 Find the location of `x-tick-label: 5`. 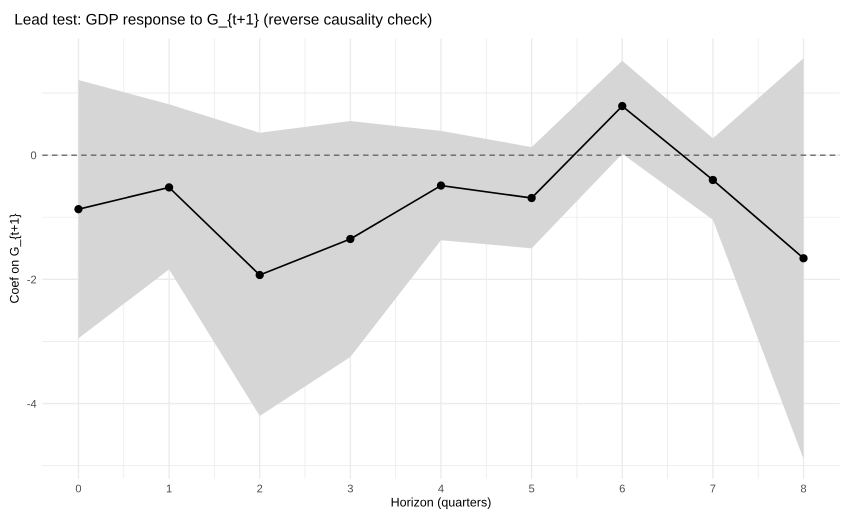

x-tick-label: 5 is located at coordinates (531, 488).